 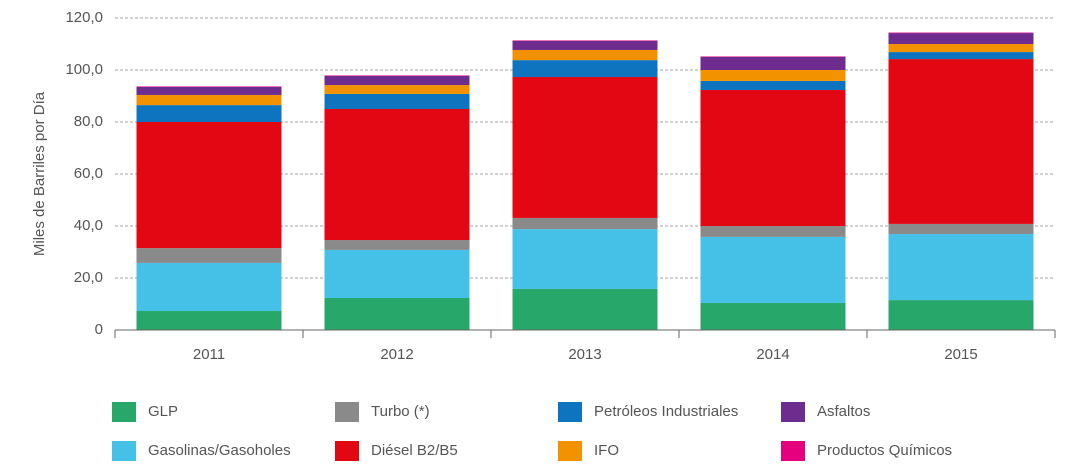 What do you see at coordinates (584, 354) in the screenshot?
I see `x-tick-label: 2013` at bounding box center [584, 354].